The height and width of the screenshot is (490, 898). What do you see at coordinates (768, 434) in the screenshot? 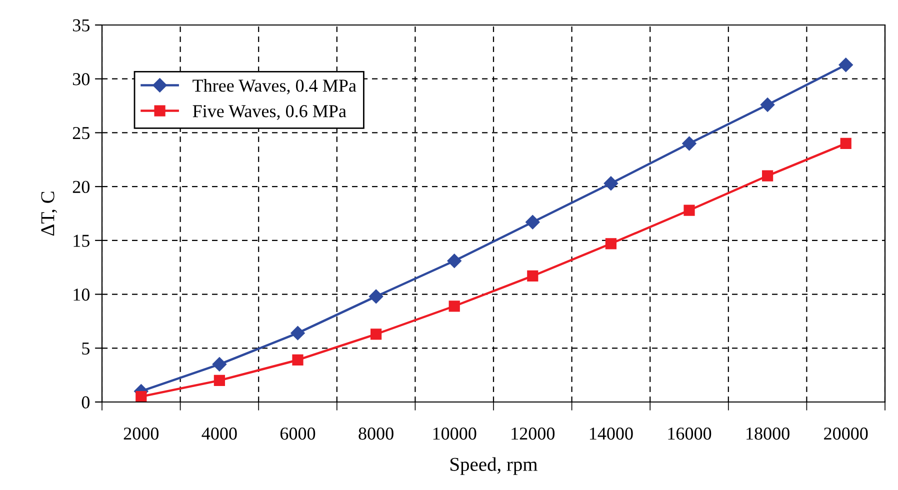
I see `x-tick-label: 18000` at bounding box center [768, 434].